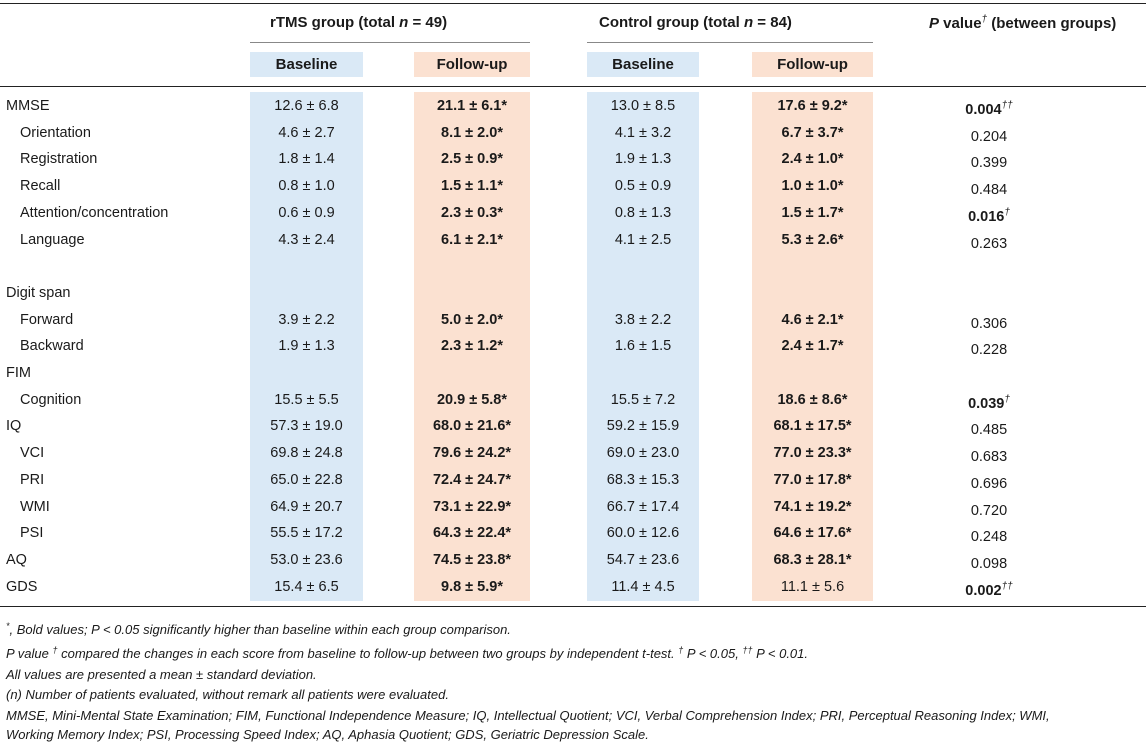 The width and height of the screenshot is (1146, 747). What do you see at coordinates (643, 506) in the screenshot?
I see `control-baseline-cell: 66.7 ± 17.4` at bounding box center [643, 506].